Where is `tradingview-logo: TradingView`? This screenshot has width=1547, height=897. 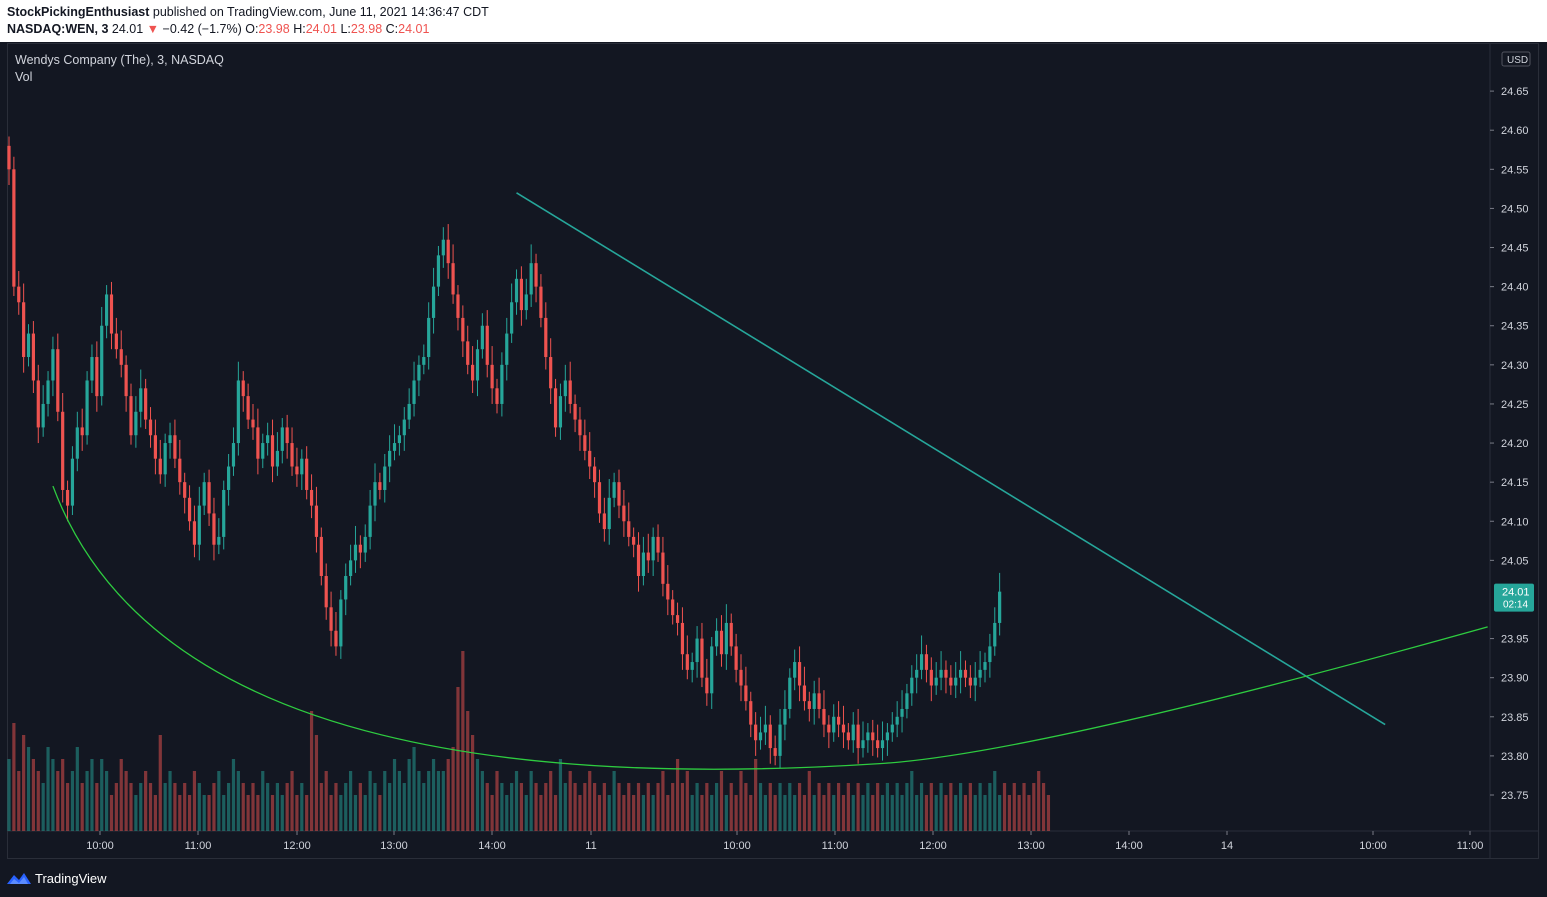
tradingview-logo: TradingView is located at coordinates (57, 878).